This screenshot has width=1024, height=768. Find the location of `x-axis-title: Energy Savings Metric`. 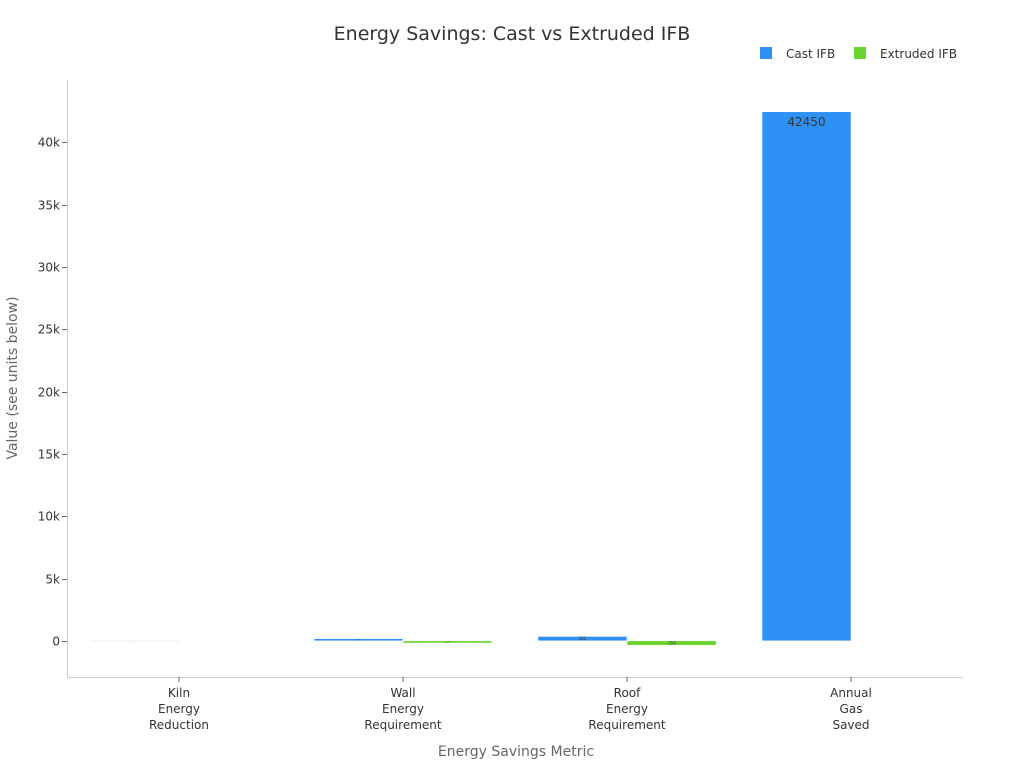

x-axis-title: Energy Savings Metric is located at coordinates (516, 752).